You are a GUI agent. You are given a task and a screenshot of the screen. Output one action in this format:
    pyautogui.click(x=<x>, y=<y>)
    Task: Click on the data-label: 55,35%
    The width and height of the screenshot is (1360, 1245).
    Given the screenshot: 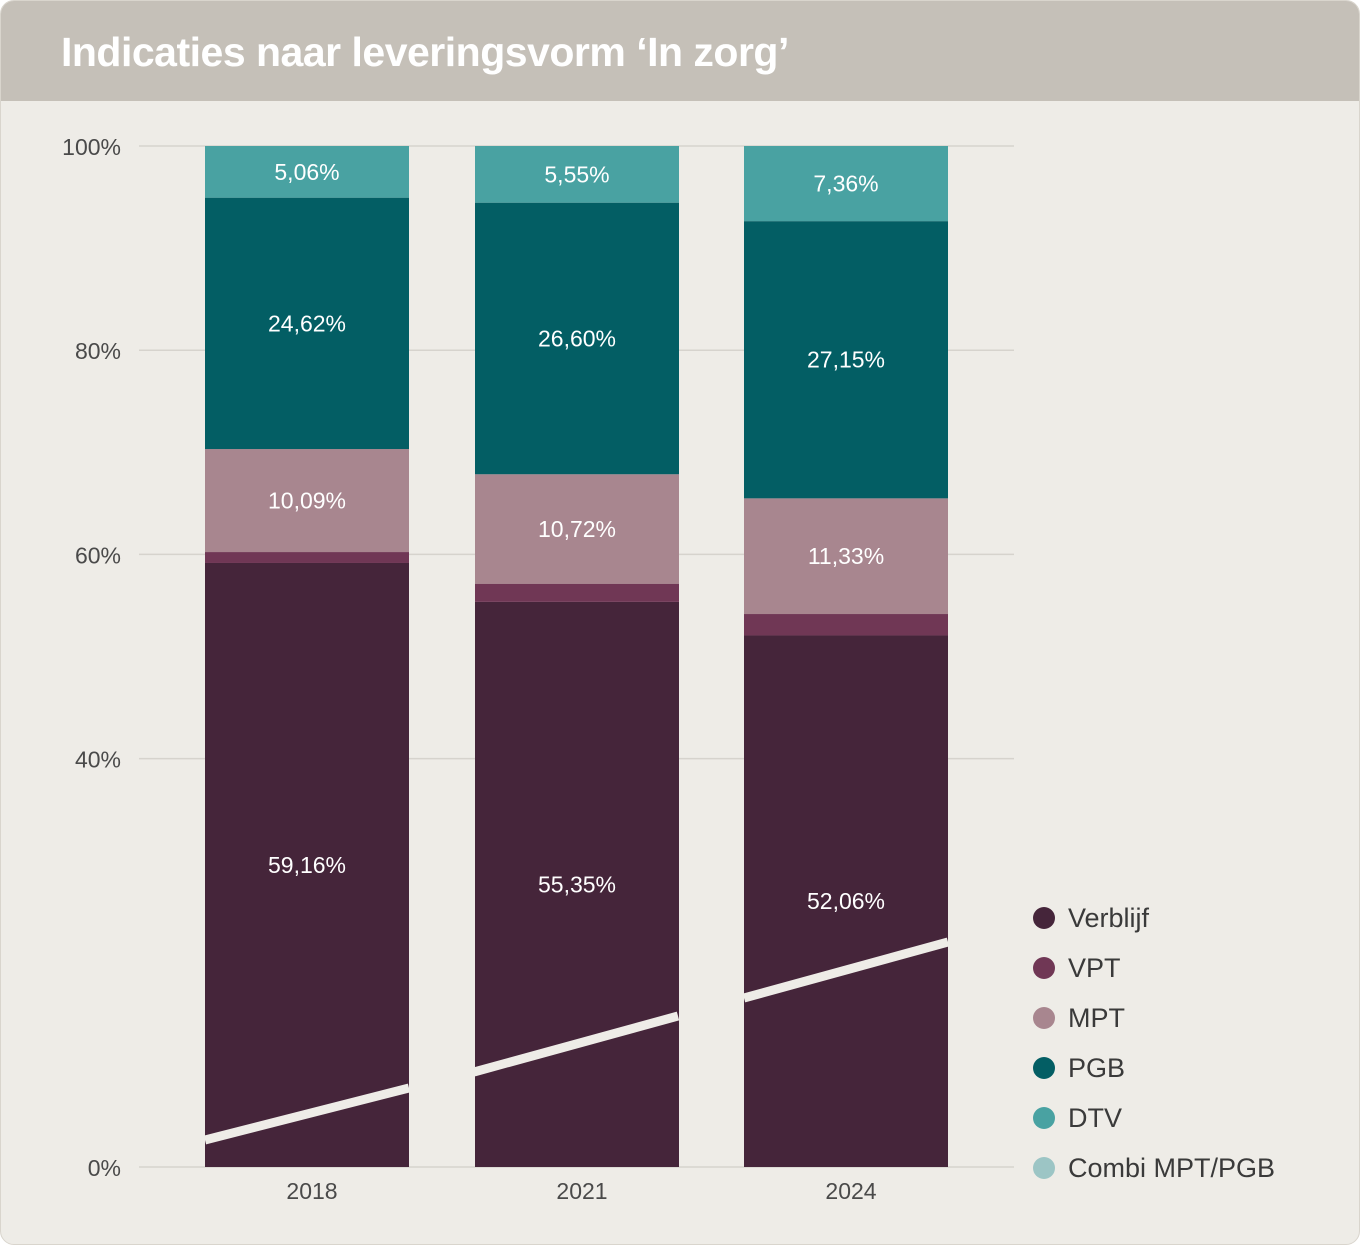 What is the action you would take?
    pyautogui.click(x=577, y=884)
    